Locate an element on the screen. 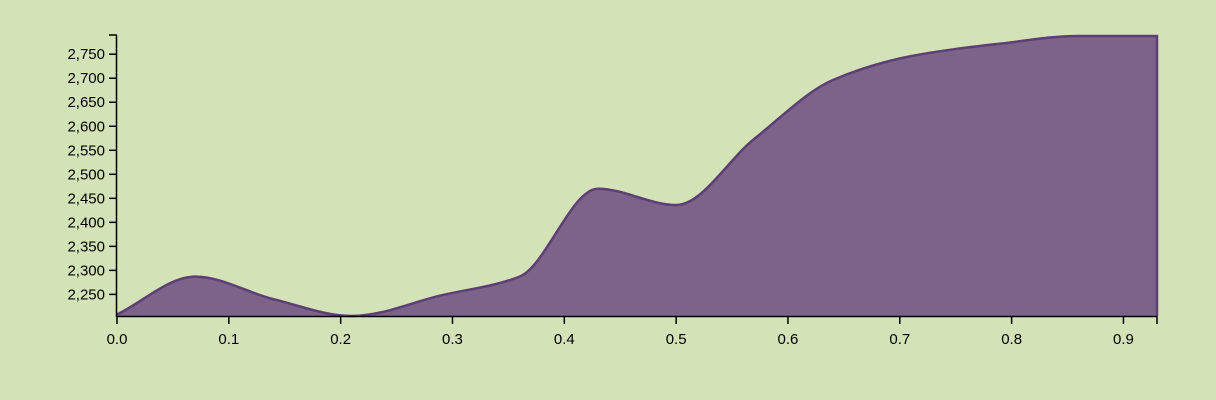 Image resolution: width=1216 pixels, height=400 pixels. x-tick-label: 0.6 is located at coordinates (788, 339).